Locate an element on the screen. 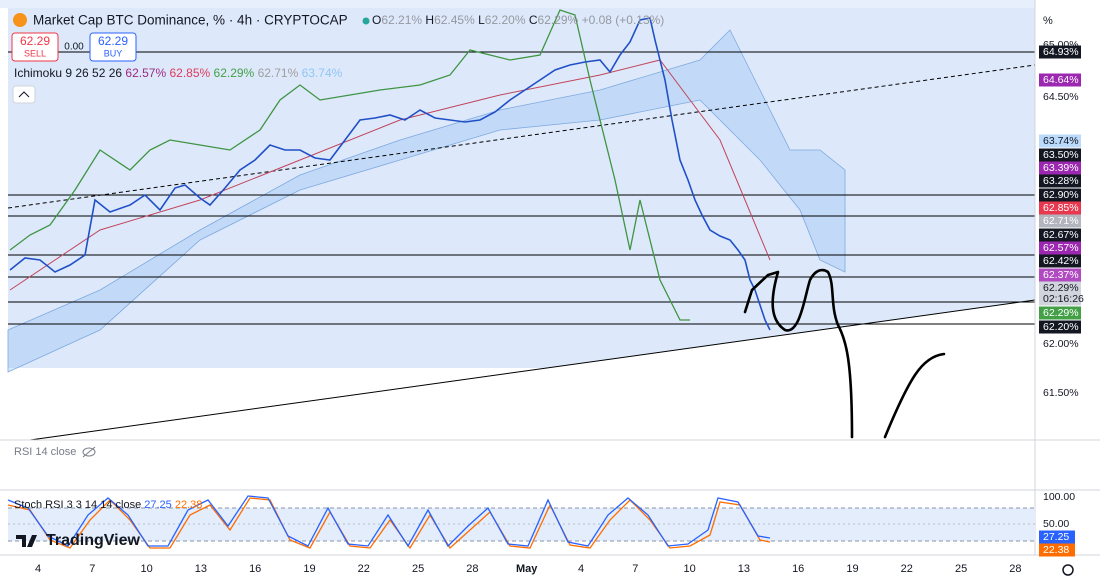 The image size is (1100, 587). sell-button is located at coordinates (35, 47).